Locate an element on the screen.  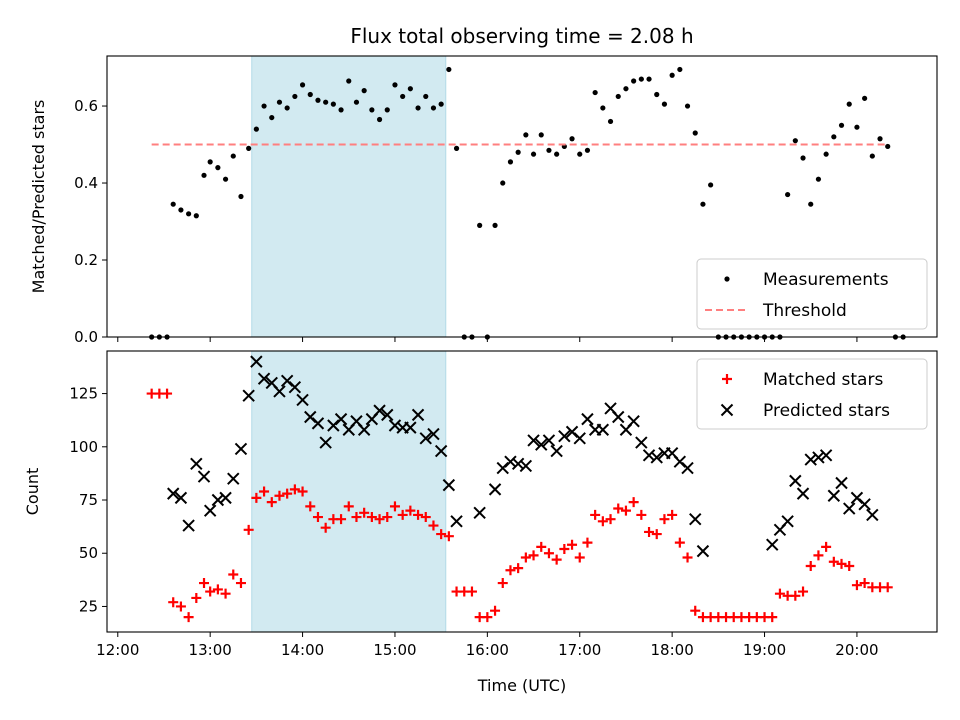
x-tick-label: 15:00 is located at coordinates (394, 650).